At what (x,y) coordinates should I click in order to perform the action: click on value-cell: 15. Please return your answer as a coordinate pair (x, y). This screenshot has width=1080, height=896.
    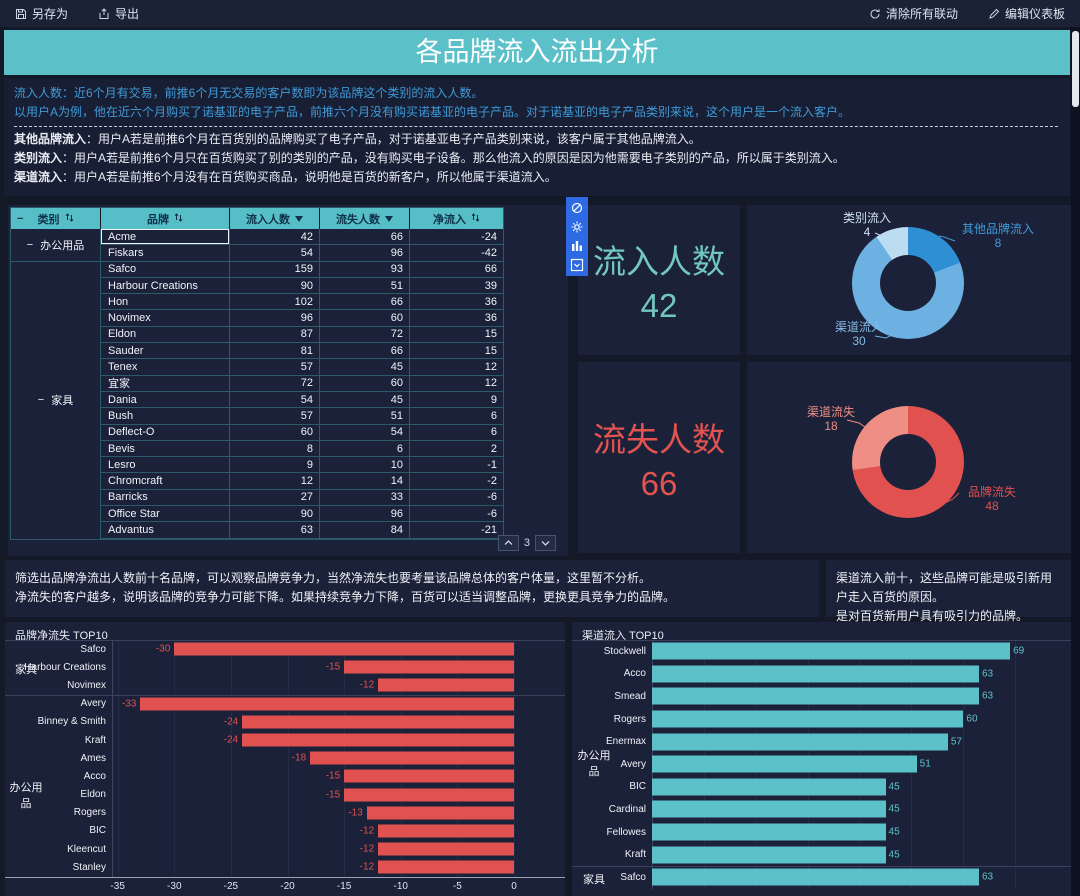
    Looking at the image, I should click on (456, 335).